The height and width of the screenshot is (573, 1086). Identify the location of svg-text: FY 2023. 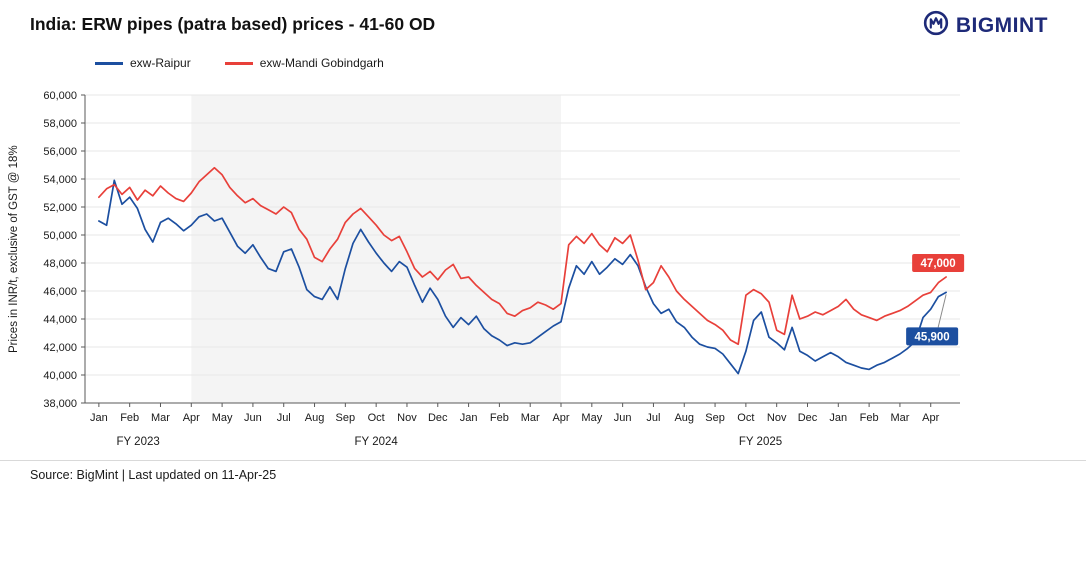
(138, 442).